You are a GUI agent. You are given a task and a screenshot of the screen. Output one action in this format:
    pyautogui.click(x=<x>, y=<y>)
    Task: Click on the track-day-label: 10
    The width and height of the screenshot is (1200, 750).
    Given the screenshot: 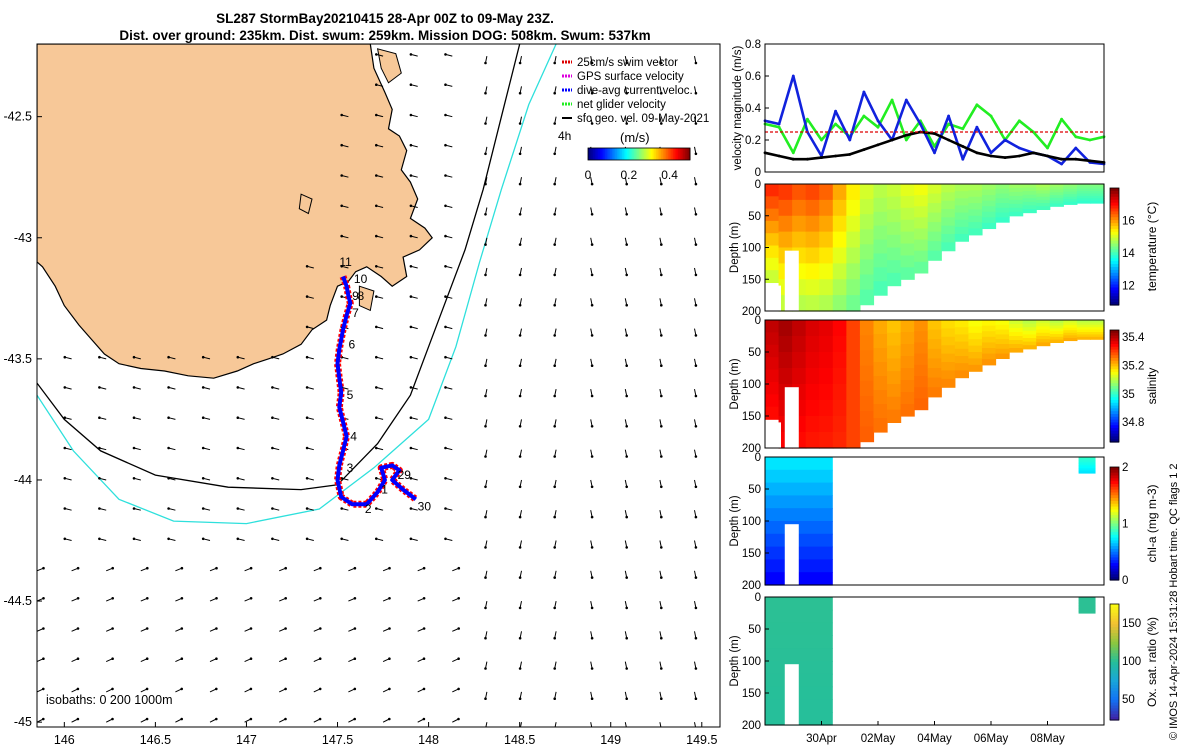 What is the action you would take?
    pyautogui.click(x=361, y=279)
    